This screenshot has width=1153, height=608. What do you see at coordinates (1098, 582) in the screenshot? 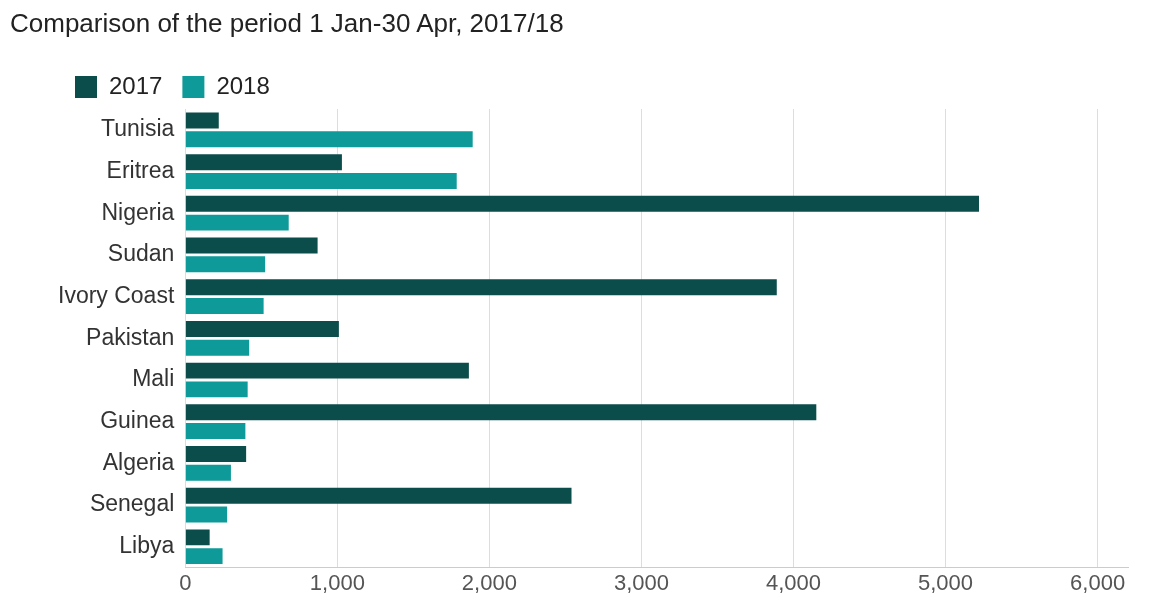
I see `x-tick-label: 6,000` at bounding box center [1098, 582].